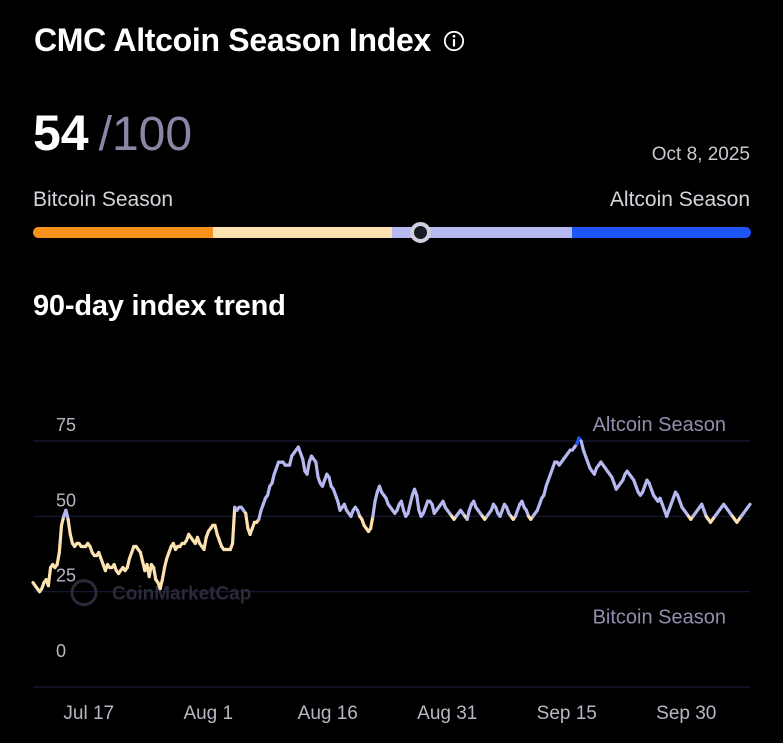 Image resolution: width=783 pixels, height=743 pixels. Describe the element at coordinates (302, 232) in the screenshot. I see `gauge-segment-bitcoin-leaning` at that location.